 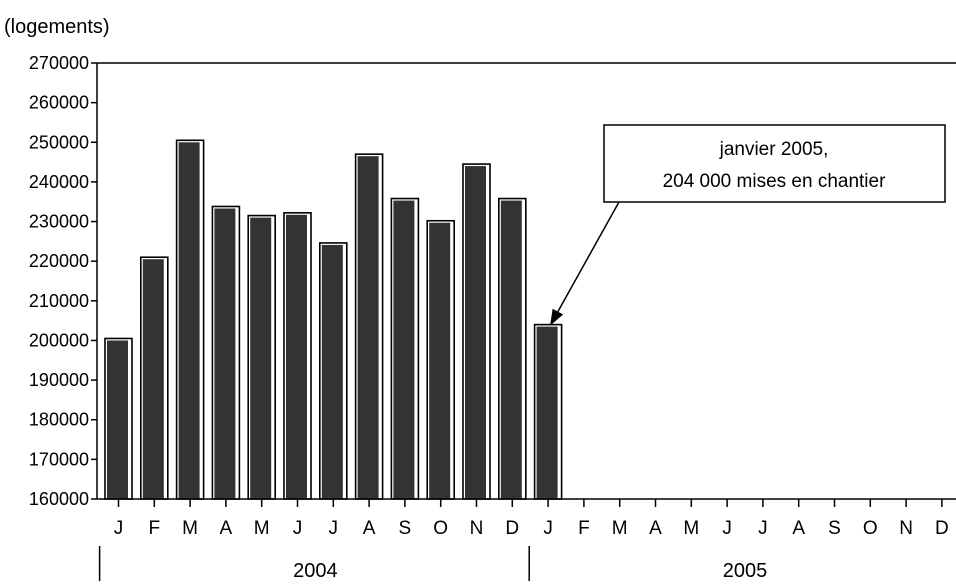 What do you see at coordinates (59, 222) in the screenshot?
I see `y-tick-label: 230000` at bounding box center [59, 222].